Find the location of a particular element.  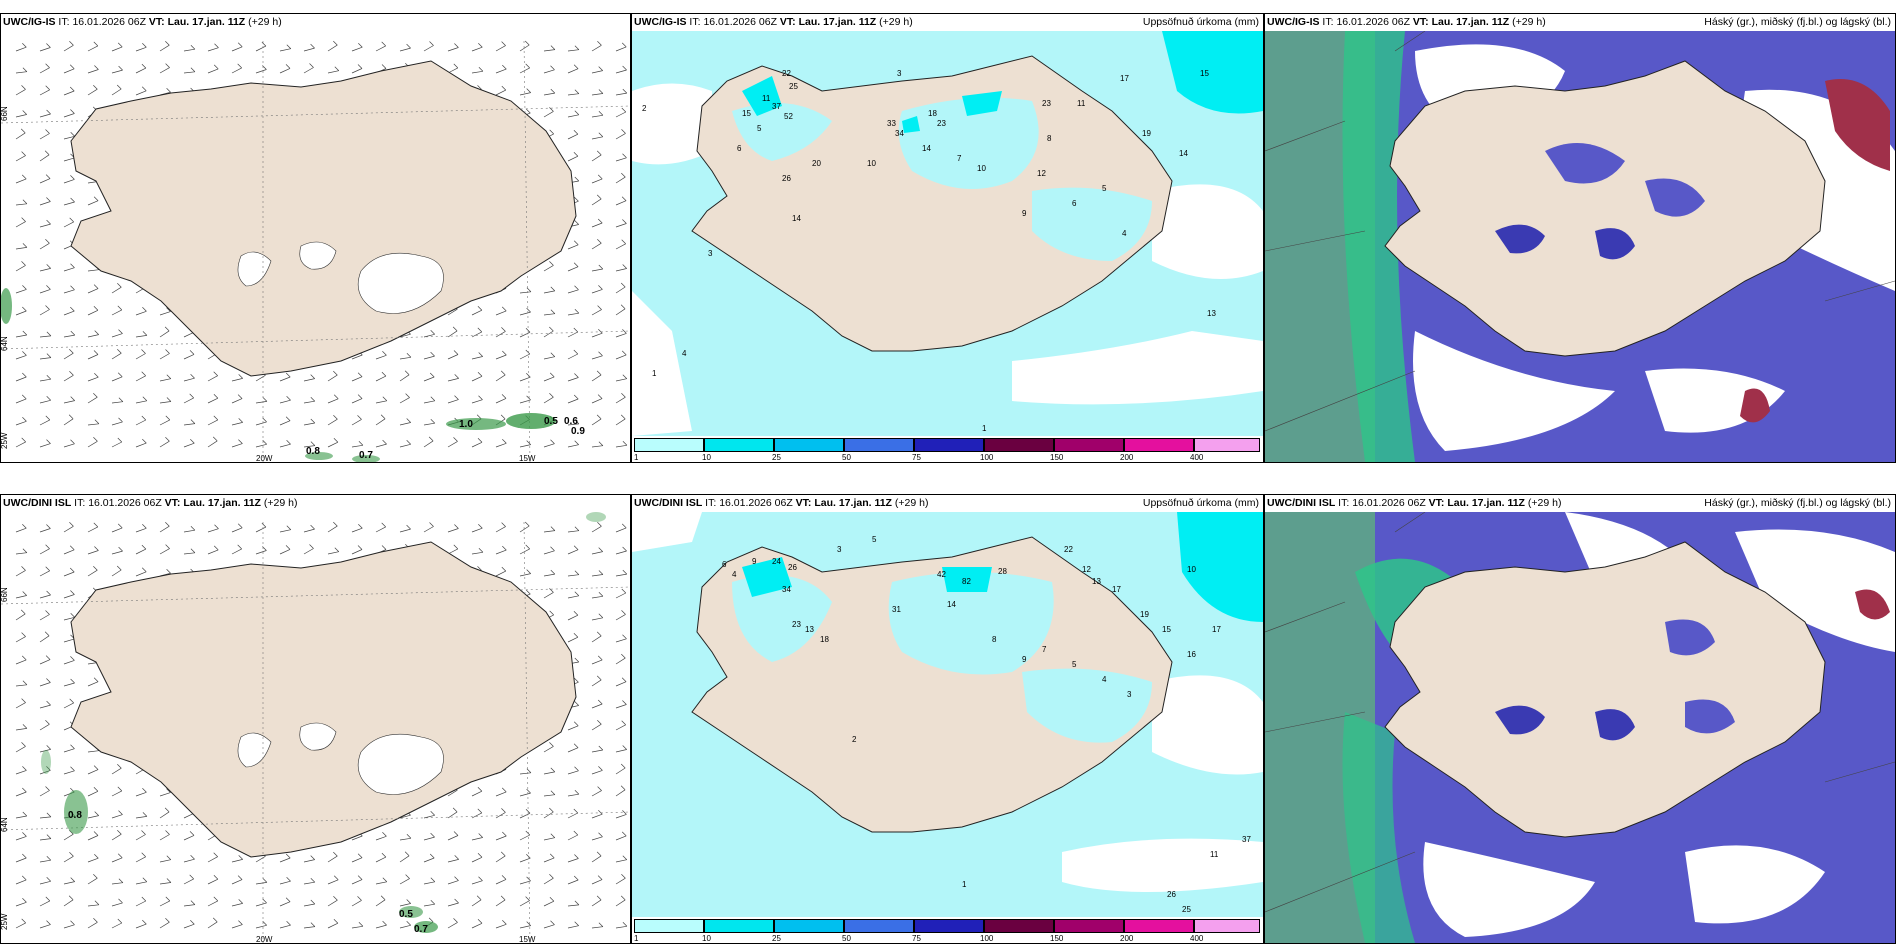

precip-value: 5 is located at coordinates (1074, 664).